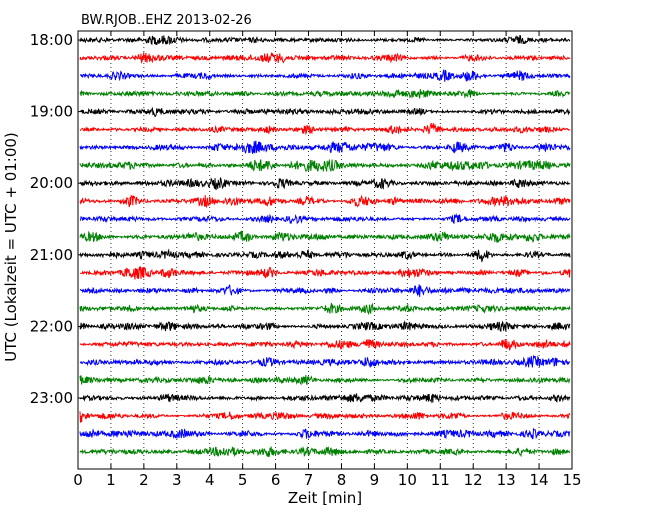 This screenshot has width=650, height=520. Describe the element at coordinates (78, 480) in the screenshot. I see `x-tick-label: 0` at that location.